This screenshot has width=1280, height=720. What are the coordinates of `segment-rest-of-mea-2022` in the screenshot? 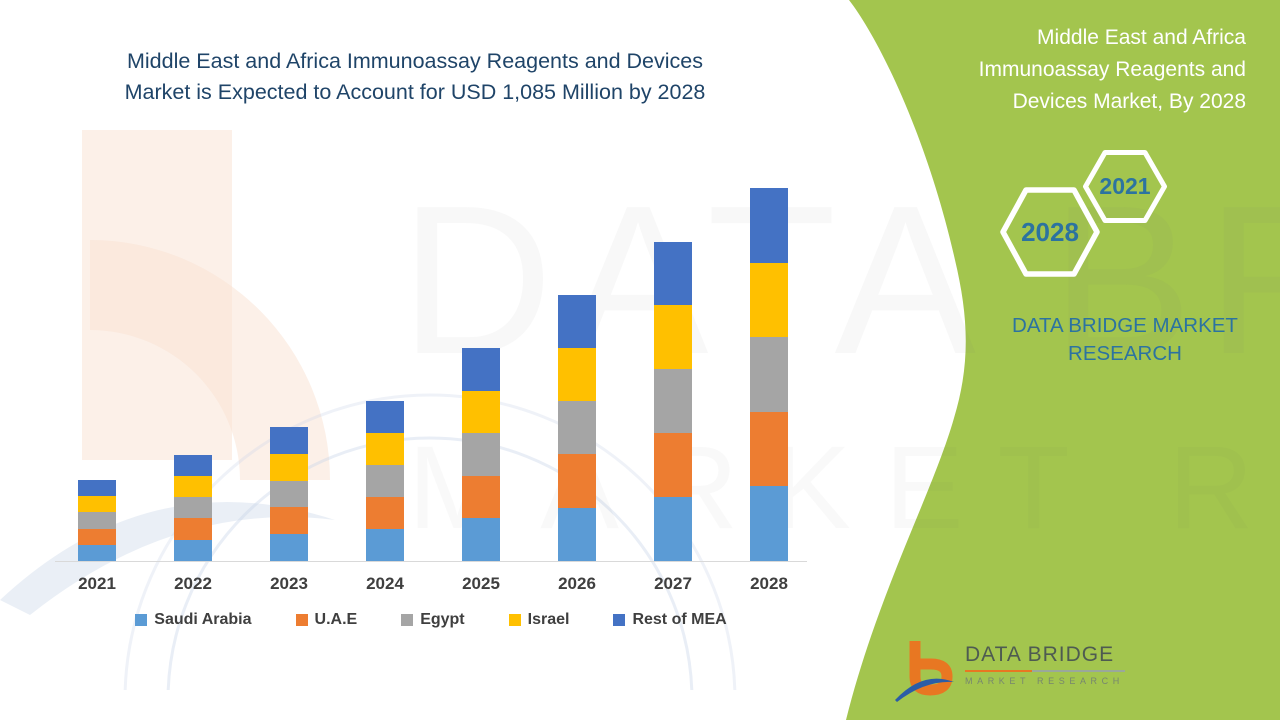 It's located at (193, 465).